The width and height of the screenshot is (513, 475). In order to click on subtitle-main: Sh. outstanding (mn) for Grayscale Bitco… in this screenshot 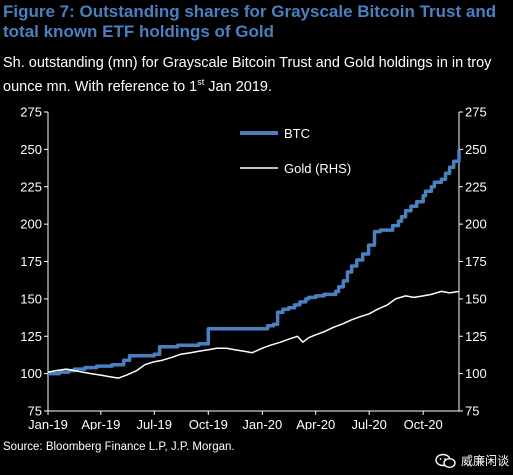, I will do `click(247, 75)`.